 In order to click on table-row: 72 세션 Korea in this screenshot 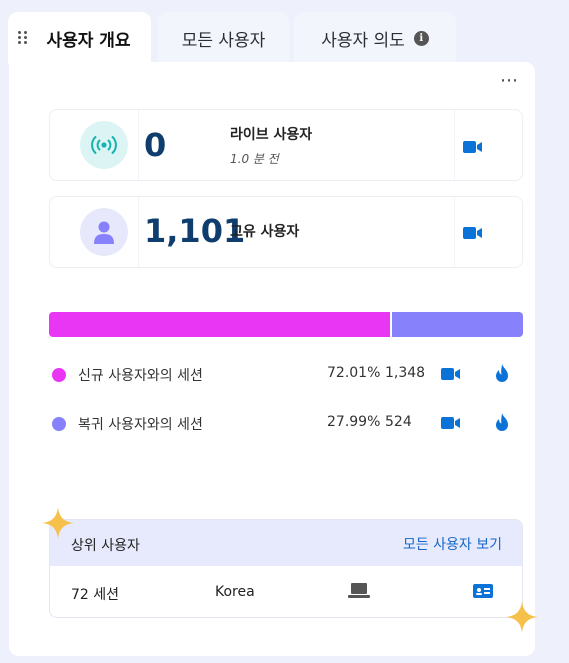, I will do `click(286, 591)`.